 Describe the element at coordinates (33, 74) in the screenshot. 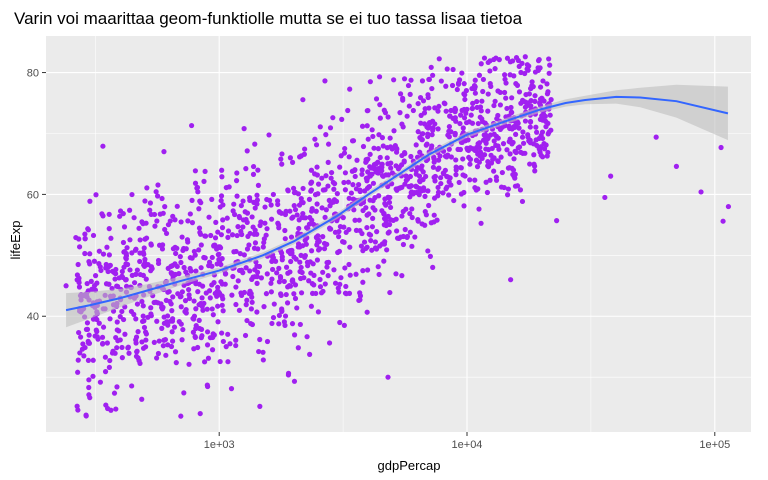

I see `y-tick-label: 80` at that location.